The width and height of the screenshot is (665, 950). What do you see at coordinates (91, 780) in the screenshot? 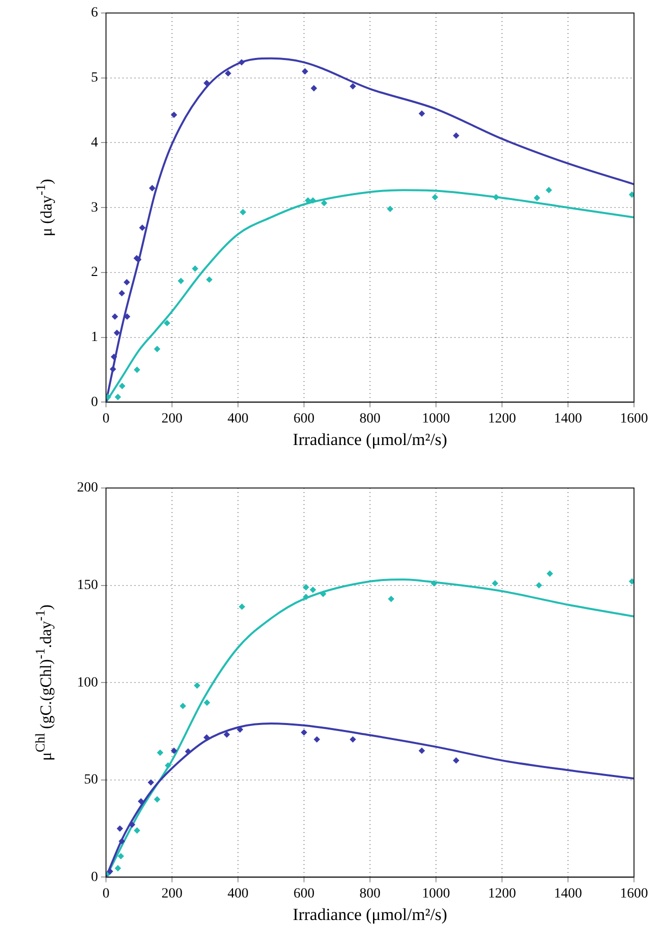
I see `y-tick-label: 50` at bounding box center [91, 780].